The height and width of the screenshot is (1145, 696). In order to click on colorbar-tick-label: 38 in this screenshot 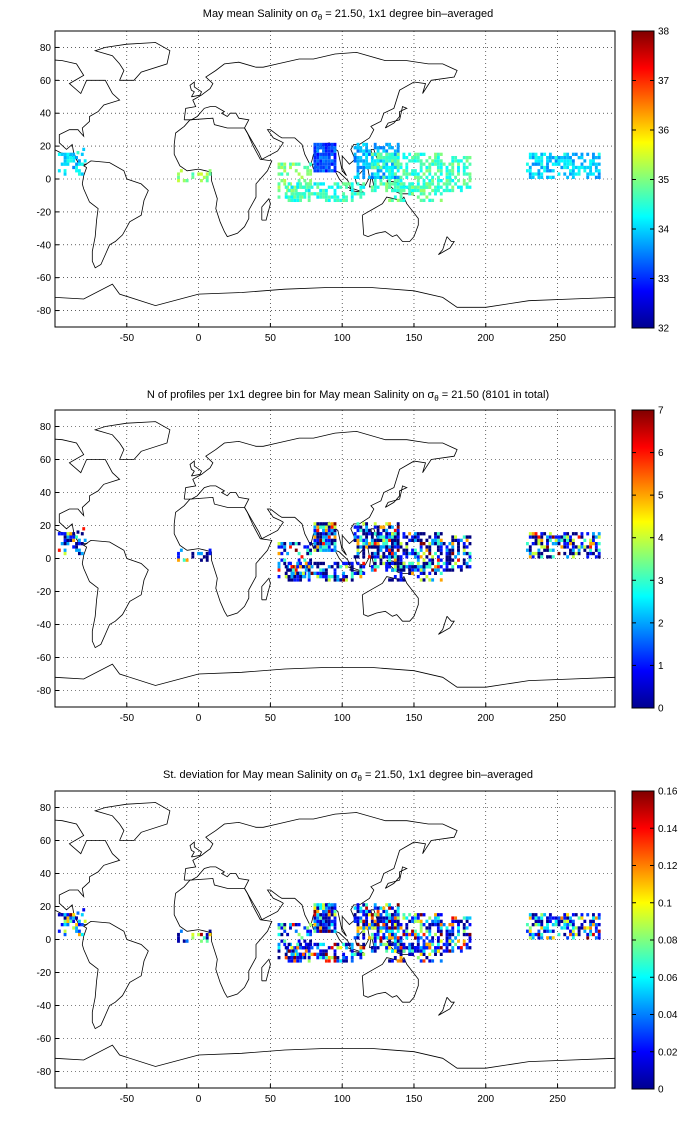, I will do `click(664, 32)`.